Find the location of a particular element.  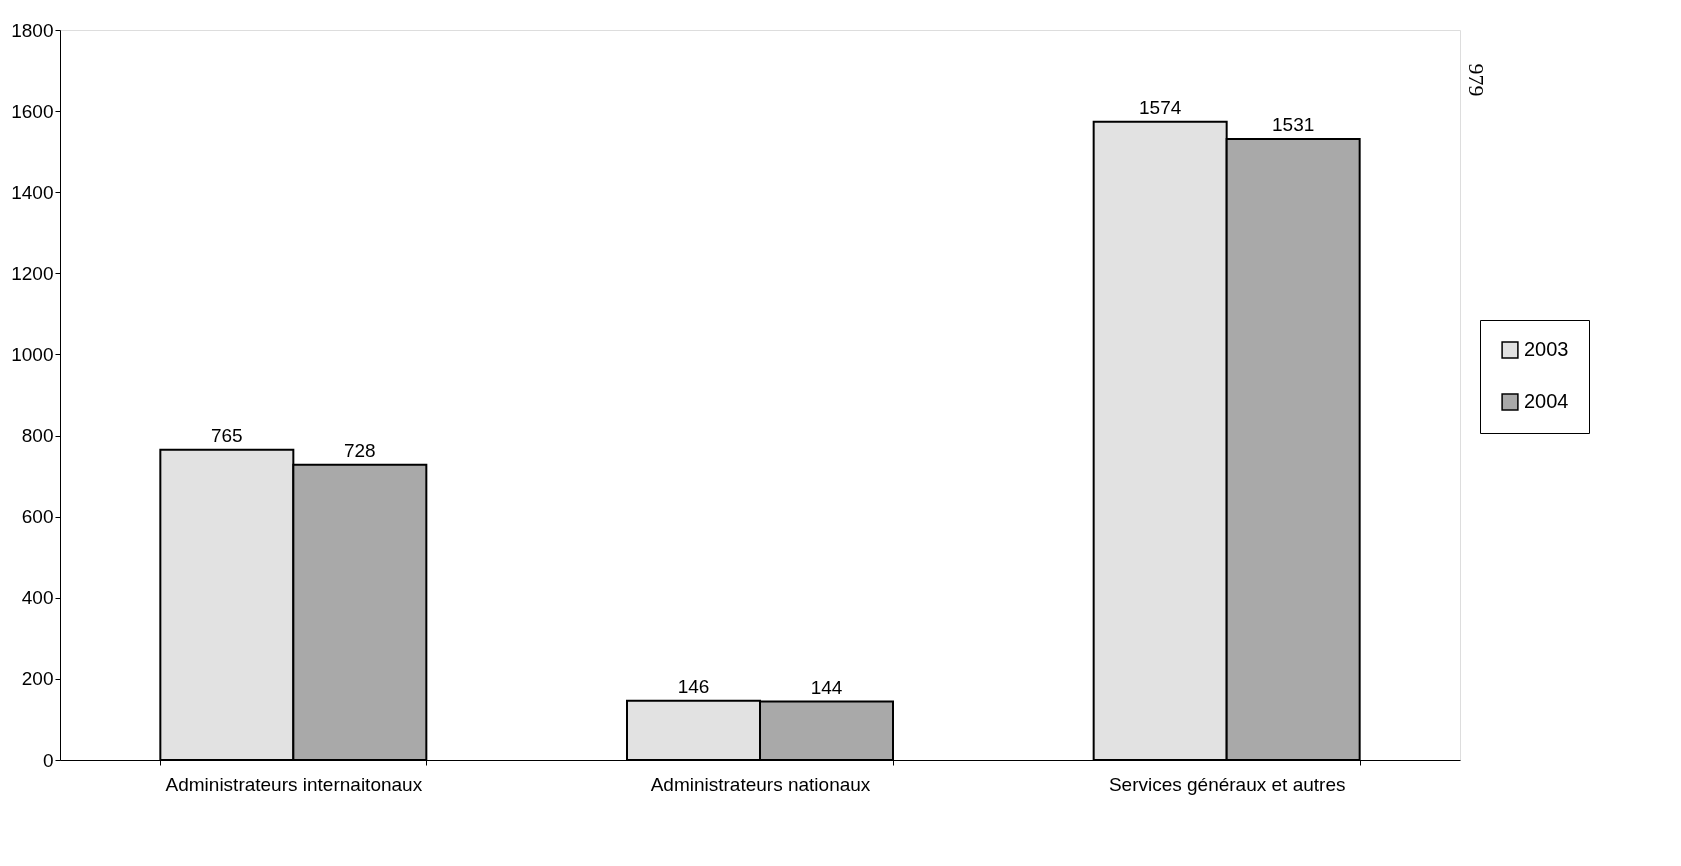

y-tick-label: 0 is located at coordinates (48, 760).